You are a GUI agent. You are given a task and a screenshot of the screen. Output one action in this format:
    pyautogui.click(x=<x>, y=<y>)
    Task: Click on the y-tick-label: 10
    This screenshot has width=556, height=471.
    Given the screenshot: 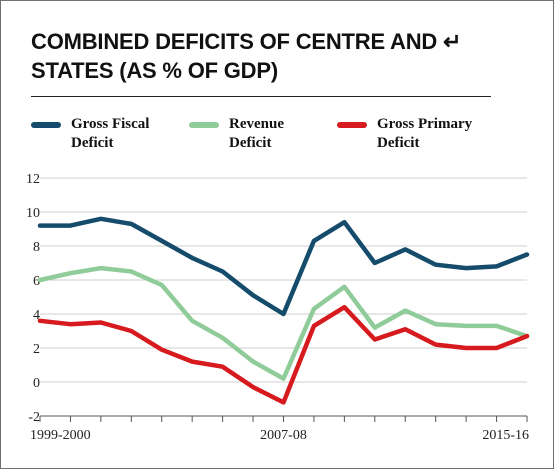 What is the action you would take?
    pyautogui.click(x=33, y=213)
    